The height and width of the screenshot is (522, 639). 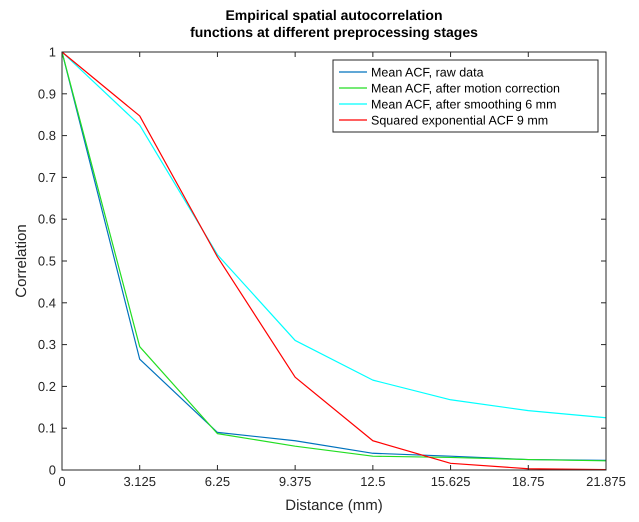 What do you see at coordinates (217, 481) in the screenshot?
I see `x-tick-label: 6.25` at bounding box center [217, 481].